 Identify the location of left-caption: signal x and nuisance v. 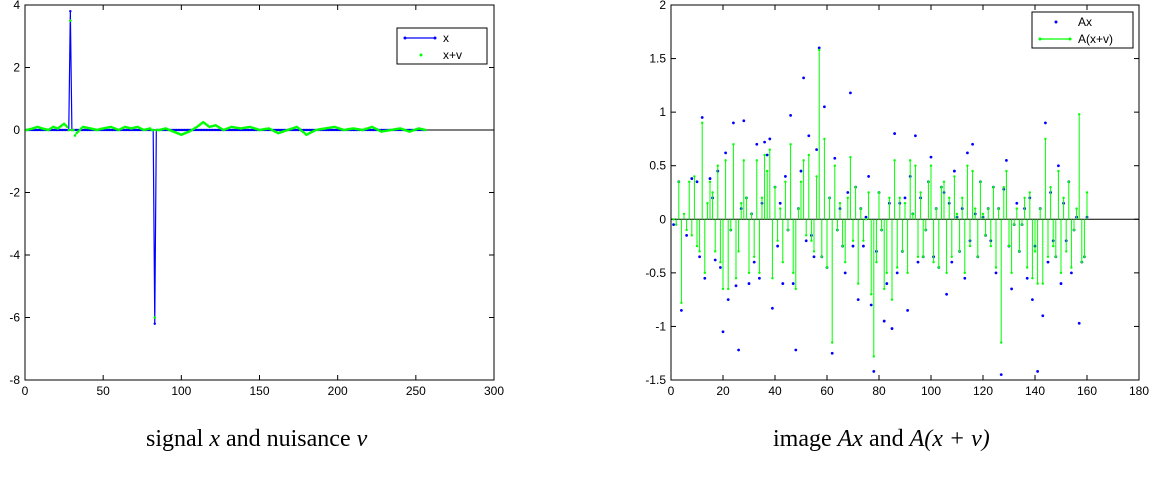
(256, 439).